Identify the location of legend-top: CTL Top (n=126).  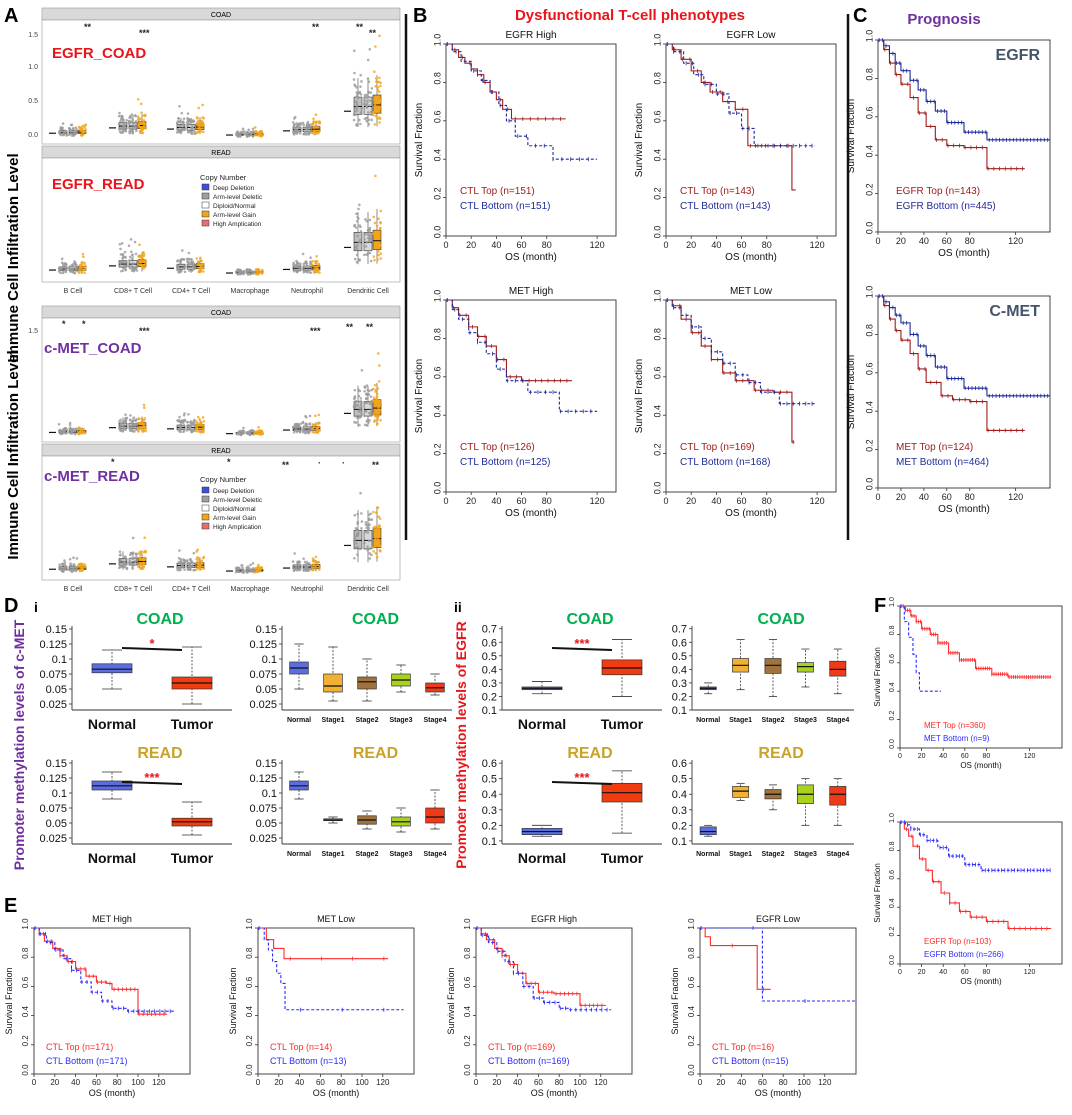
(497, 447).